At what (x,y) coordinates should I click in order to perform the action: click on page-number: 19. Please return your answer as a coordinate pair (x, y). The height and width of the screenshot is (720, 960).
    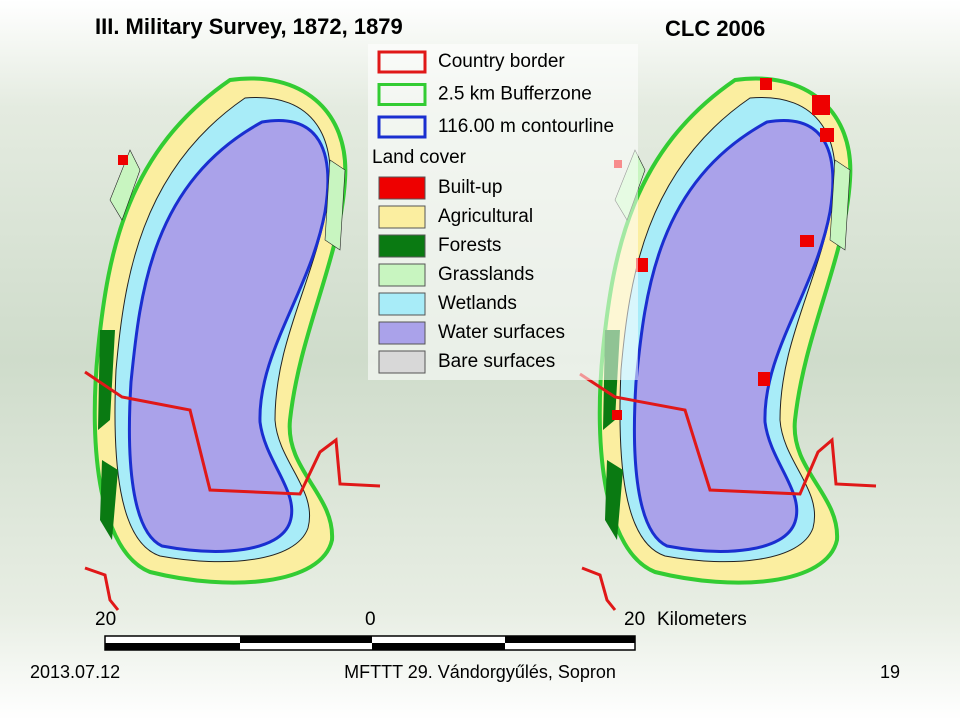
    Looking at the image, I should click on (890, 672).